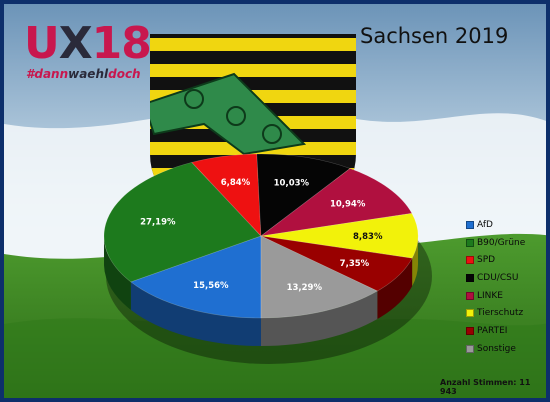 The height and width of the screenshot is (402, 550). I want to click on legend-item: AfD, so click(495, 225).